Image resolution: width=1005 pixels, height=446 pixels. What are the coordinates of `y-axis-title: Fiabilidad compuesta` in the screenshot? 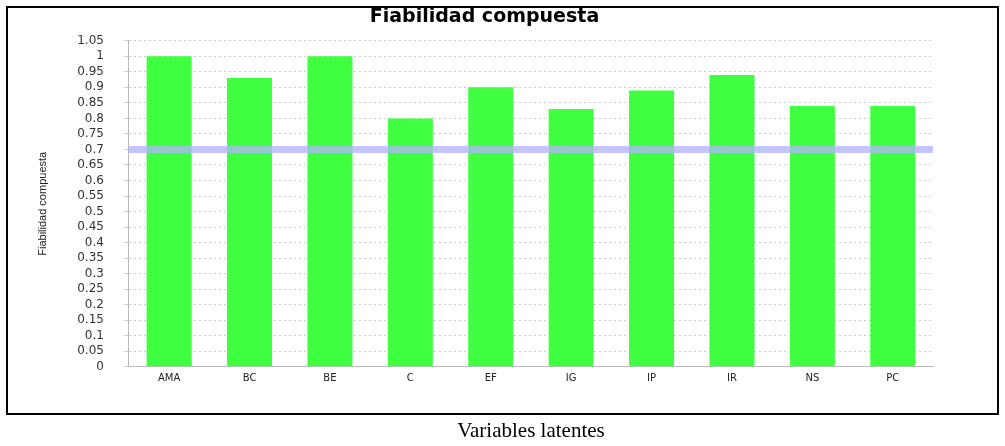 It's located at (41, 203).